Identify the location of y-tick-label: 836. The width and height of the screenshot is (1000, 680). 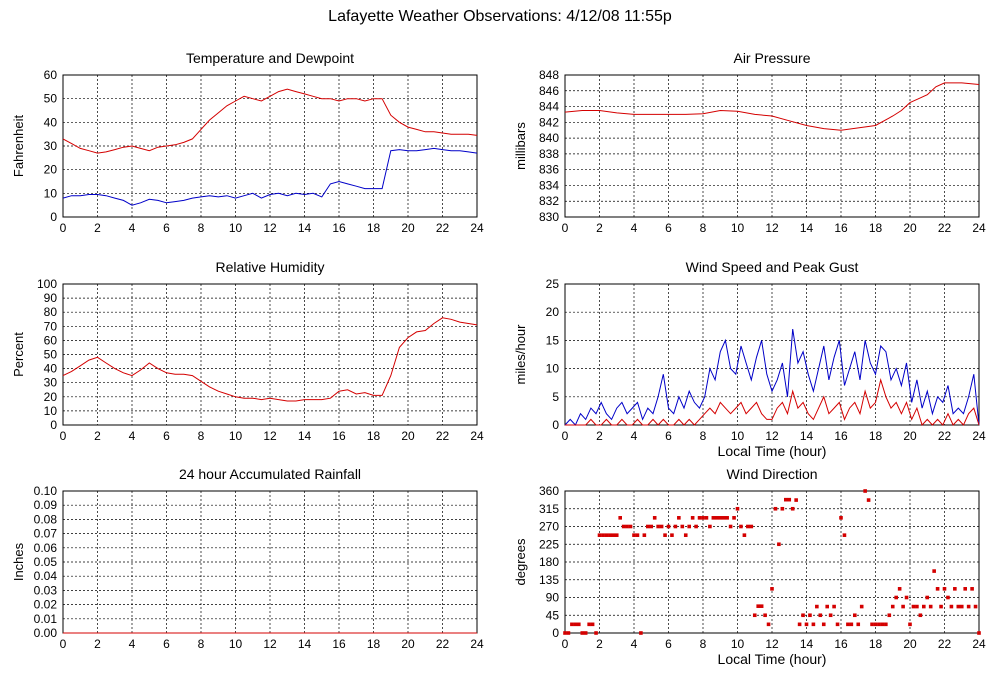
(549, 170).